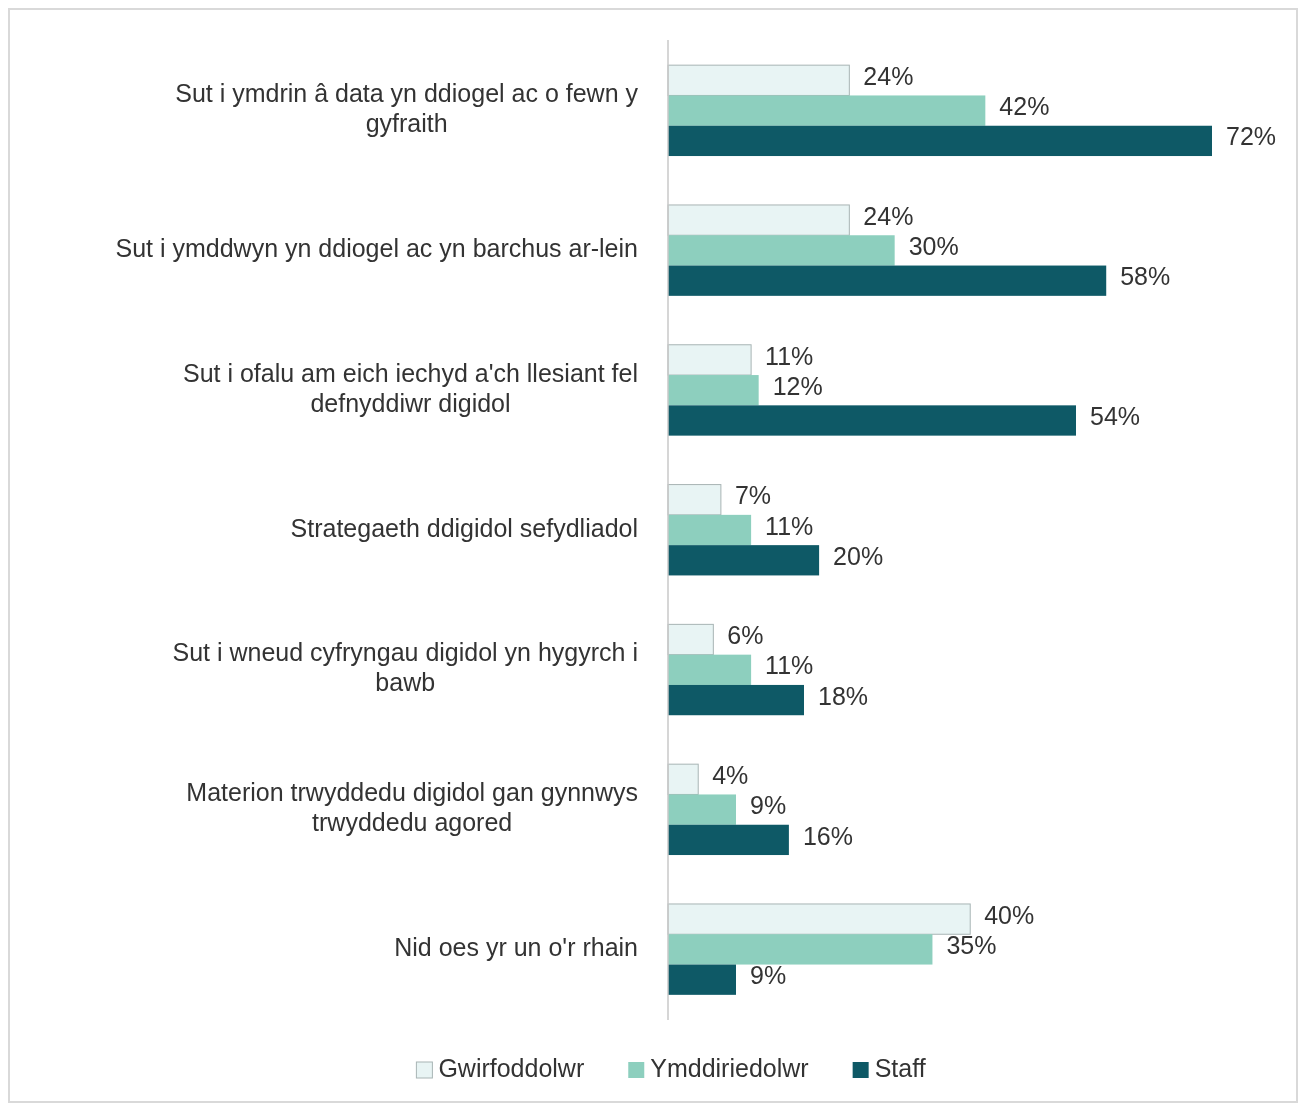 Image resolution: width=1306 pixels, height=1111 pixels. Describe the element at coordinates (1145, 276) in the screenshot. I see `data-label: 58%` at that location.